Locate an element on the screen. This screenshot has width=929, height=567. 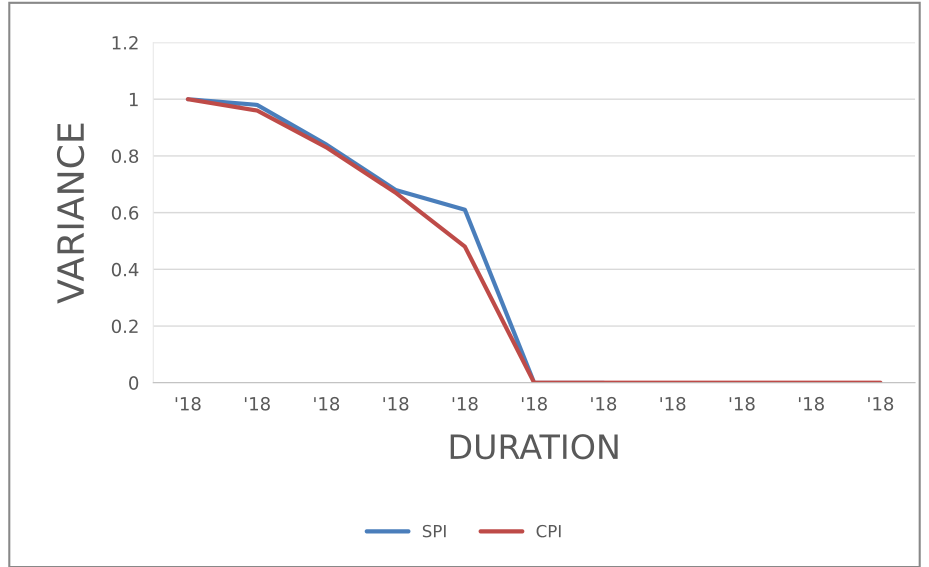
y-tick-label: 0.6 is located at coordinates (125, 213).